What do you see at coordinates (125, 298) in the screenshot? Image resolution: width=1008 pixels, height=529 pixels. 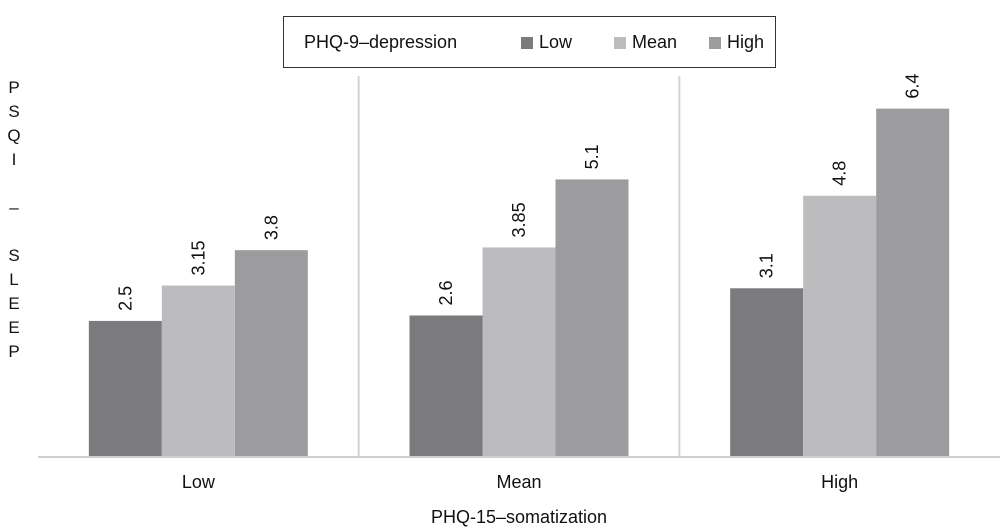 I see `data-label: 2.5` at bounding box center [125, 298].